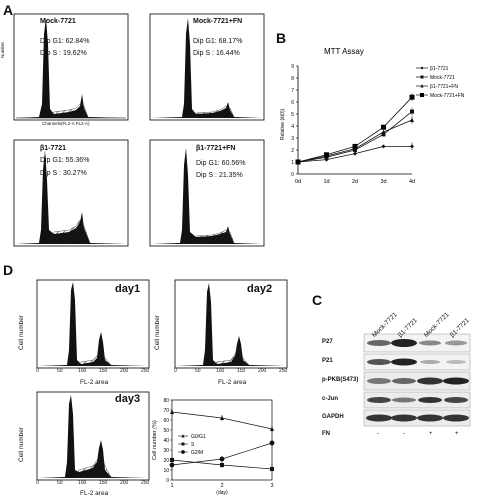  Describe the element at coordinates (283, 124) in the screenshot. I see `chart-b-ylabel: Relative (Ⅱ(0))` at that location.